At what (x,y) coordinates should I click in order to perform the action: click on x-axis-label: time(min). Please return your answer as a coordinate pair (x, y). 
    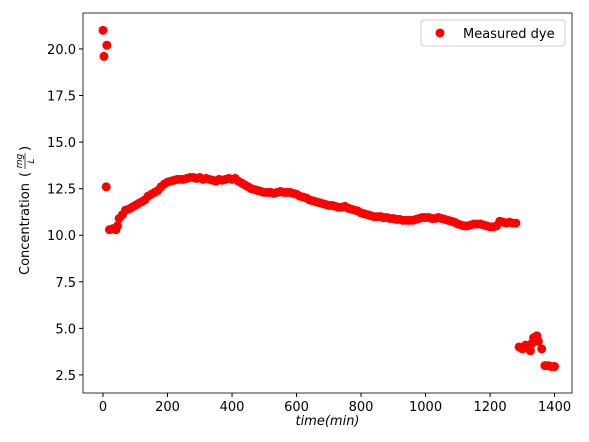
    Looking at the image, I should click on (327, 421).